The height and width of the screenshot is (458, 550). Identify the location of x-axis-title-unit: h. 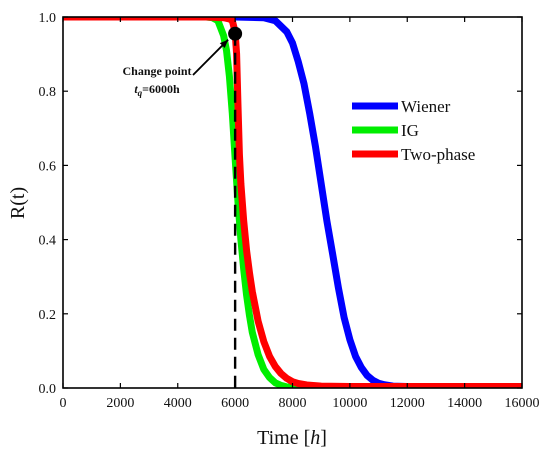
(315, 438).